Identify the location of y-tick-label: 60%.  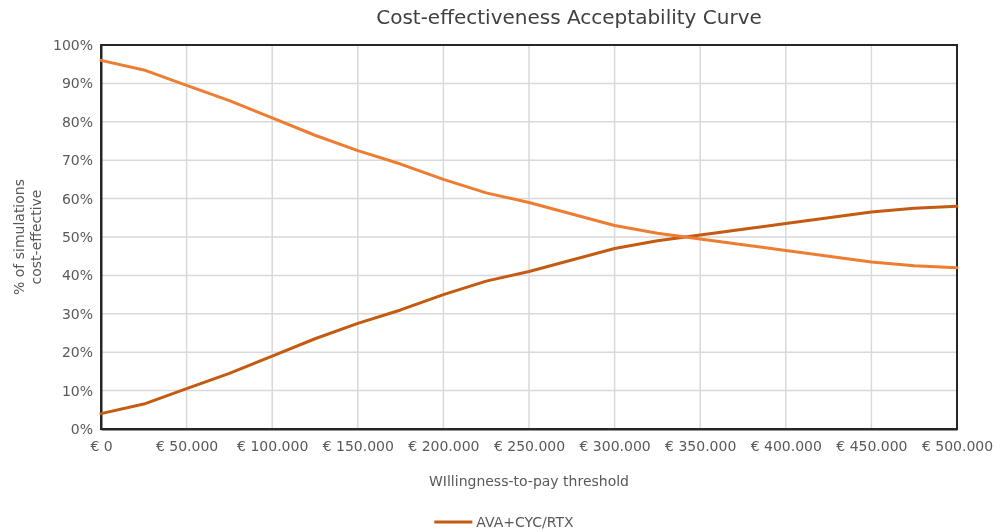
(77, 198).